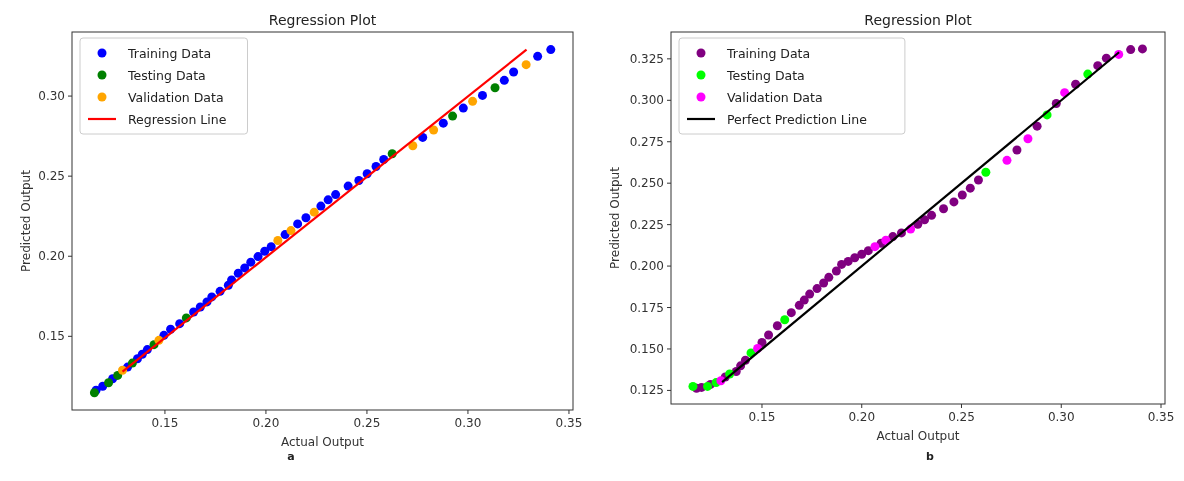 The image size is (1184, 481). Describe the element at coordinates (51, 336) in the screenshot. I see `y-tick-label: 0.15` at that location.